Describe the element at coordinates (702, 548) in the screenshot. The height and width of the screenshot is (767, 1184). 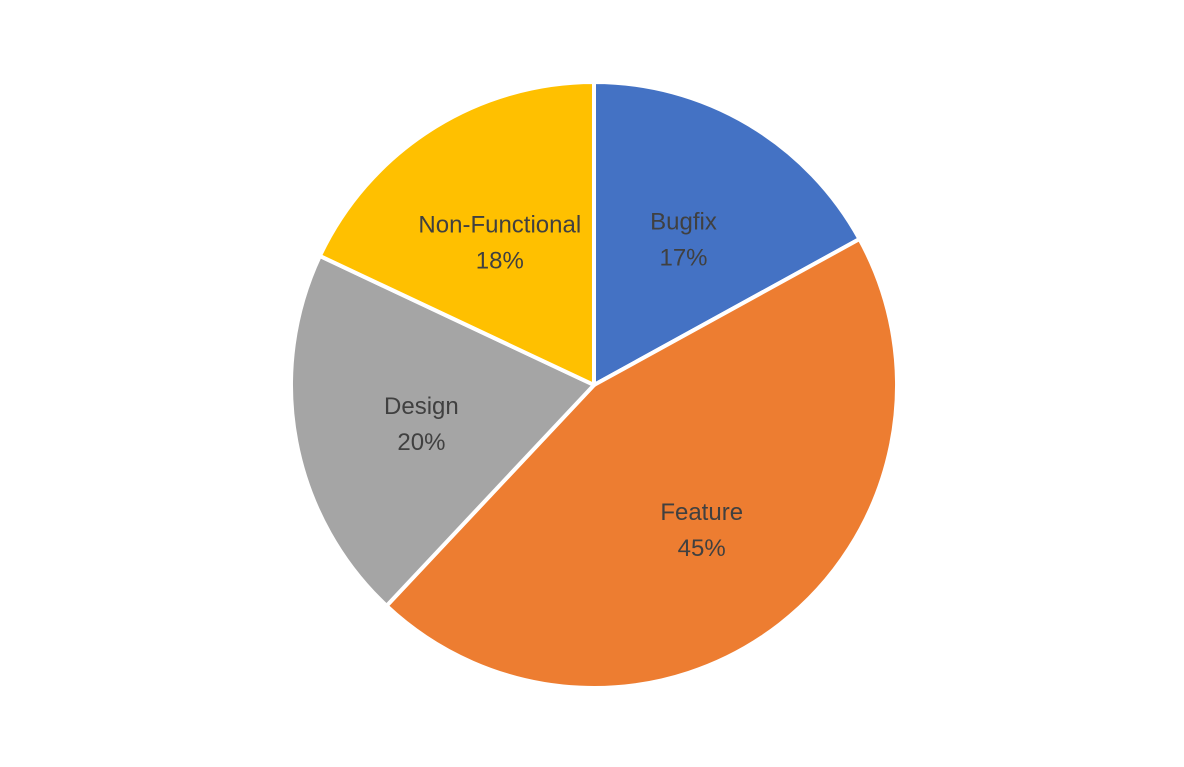
I see `data-label-percent: 45%` at that location.